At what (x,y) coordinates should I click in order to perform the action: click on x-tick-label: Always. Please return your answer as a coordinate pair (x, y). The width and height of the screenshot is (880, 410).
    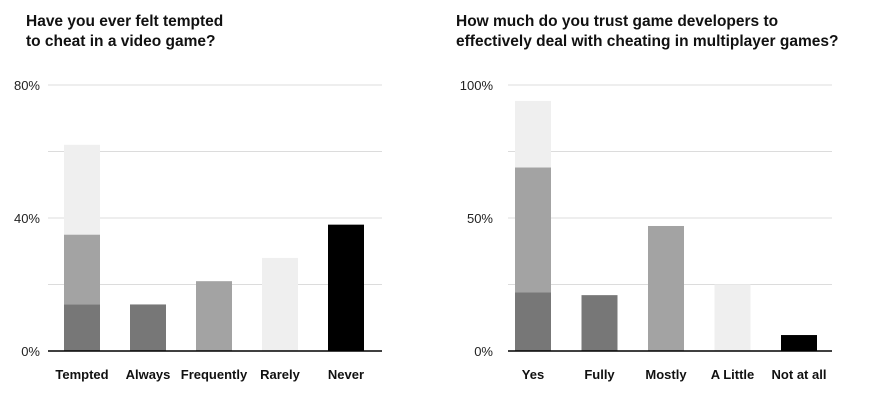
    Looking at the image, I should click on (148, 374).